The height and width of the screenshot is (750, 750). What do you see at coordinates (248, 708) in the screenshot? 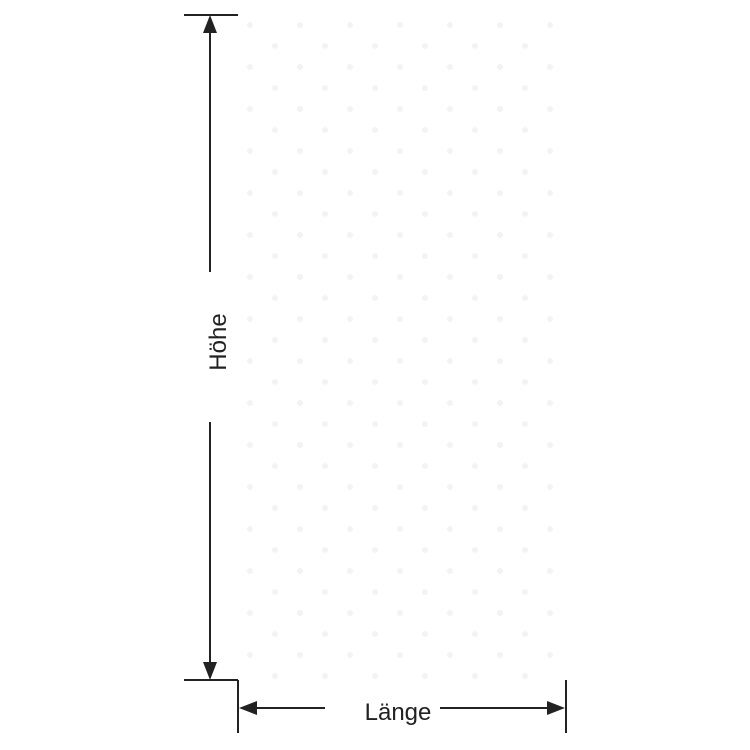
I see `arrow-left-icon` at bounding box center [248, 708].